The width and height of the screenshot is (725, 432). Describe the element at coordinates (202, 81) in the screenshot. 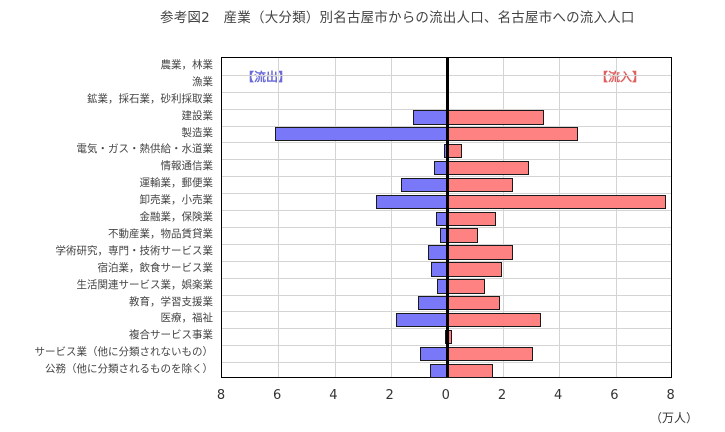

I see `category-label: 漁業` at that location.